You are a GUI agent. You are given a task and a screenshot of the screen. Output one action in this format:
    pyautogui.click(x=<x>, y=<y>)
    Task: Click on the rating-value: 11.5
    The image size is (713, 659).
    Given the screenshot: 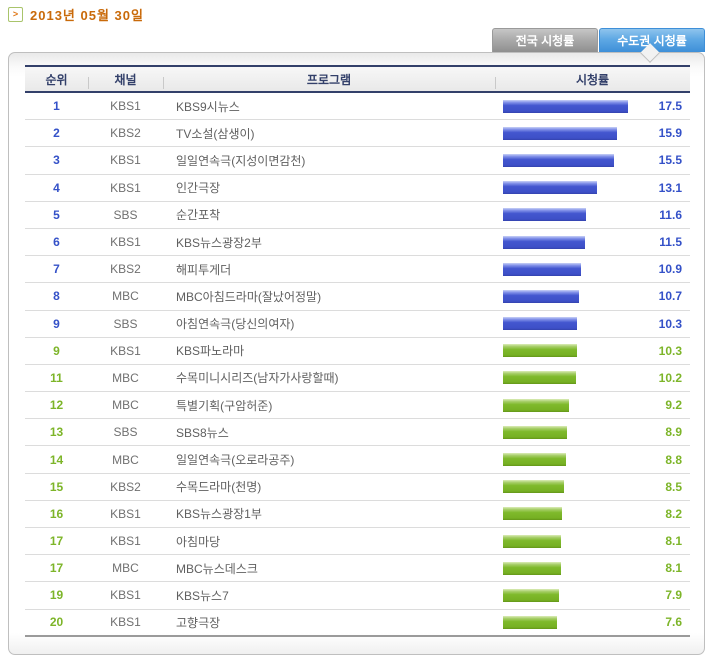 What is the action you would take?
    pyautogui.click(x=670, y=242)
    